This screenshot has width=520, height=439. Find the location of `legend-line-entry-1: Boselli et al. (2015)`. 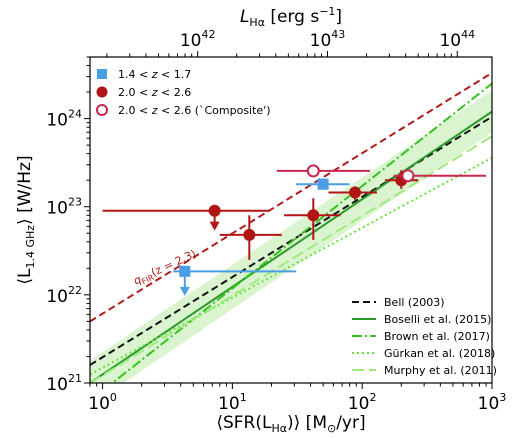

legend-line-entry-1: Boselli et al. (2015) is located at coordinates (421, 319).